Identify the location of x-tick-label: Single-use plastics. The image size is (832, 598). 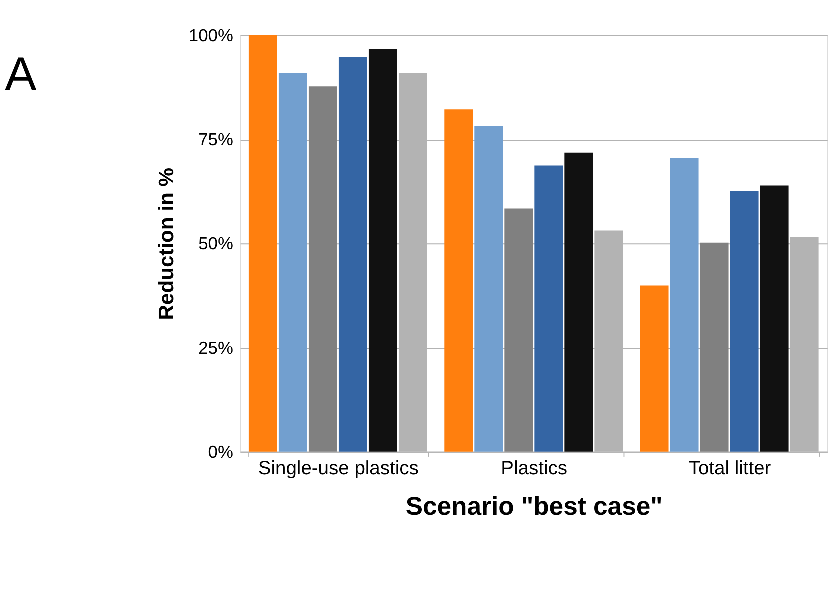
(338, 469).